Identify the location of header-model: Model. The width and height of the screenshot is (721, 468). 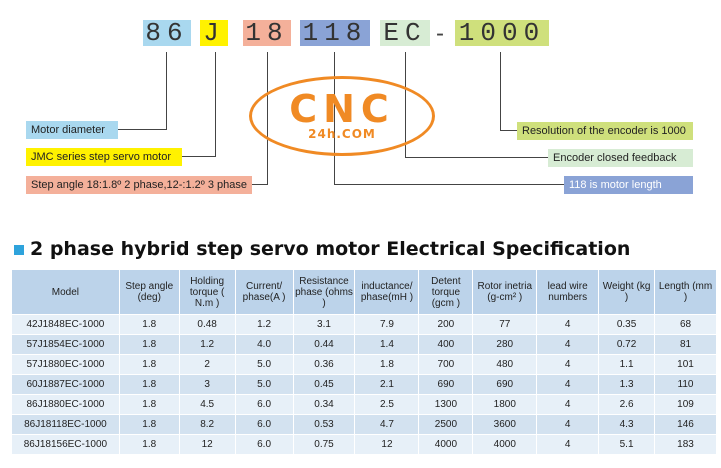
(65, 292).